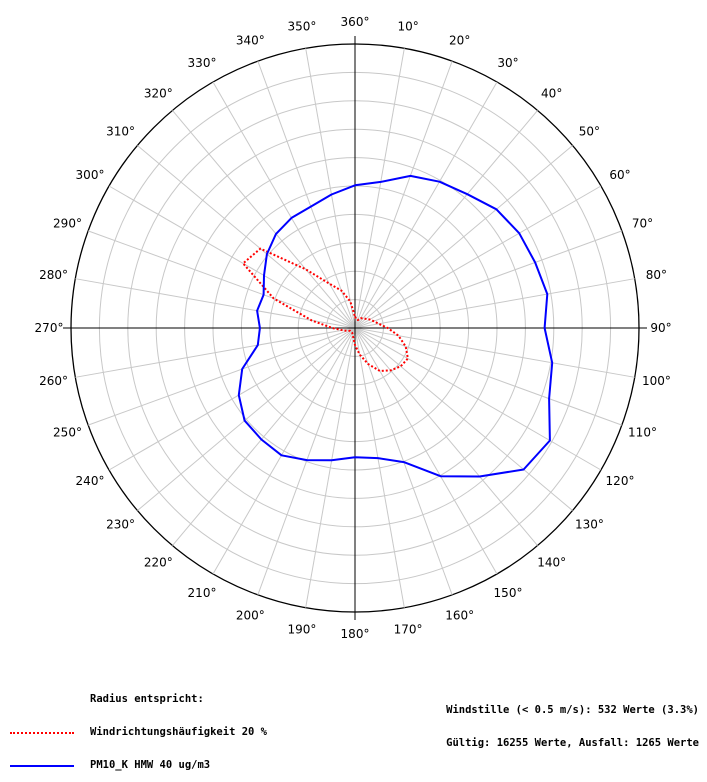  I want to click on angle-tick-label: 280°, so click(53, 275).